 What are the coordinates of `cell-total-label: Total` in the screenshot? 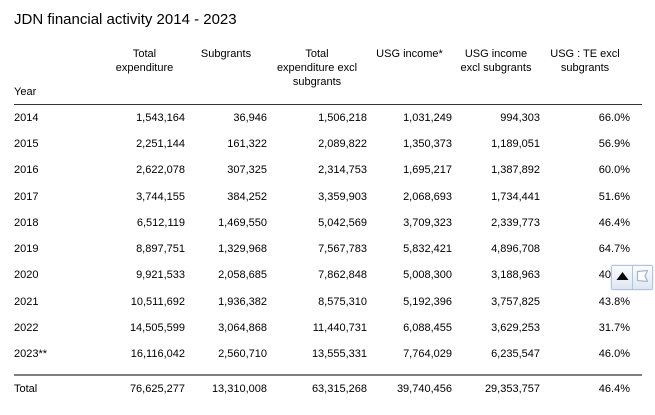 It's located at (59, 388).